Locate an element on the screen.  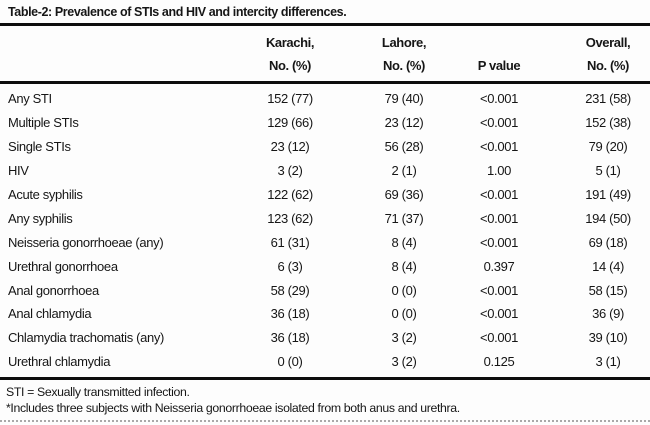
header-pvalue: P value is located at coordinates (499, 65).